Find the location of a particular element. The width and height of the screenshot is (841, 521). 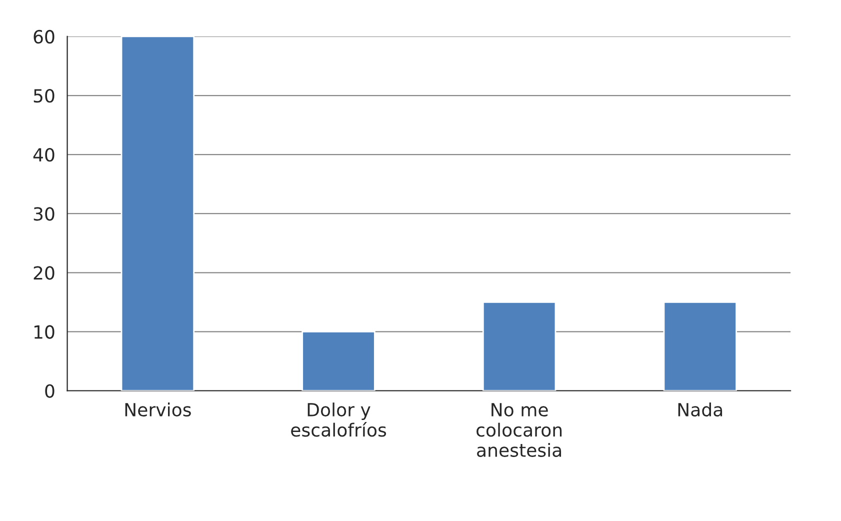

y-tick-label: 30 is located at coordinates (44, 214).